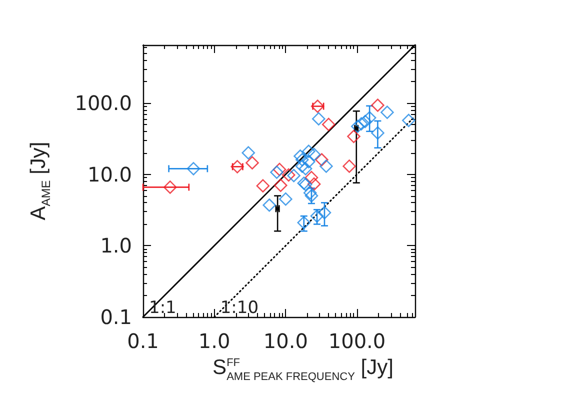 This screenshot has height=409, width=572. I want to click on x-tick-label: 1.0, so click(214, 341).